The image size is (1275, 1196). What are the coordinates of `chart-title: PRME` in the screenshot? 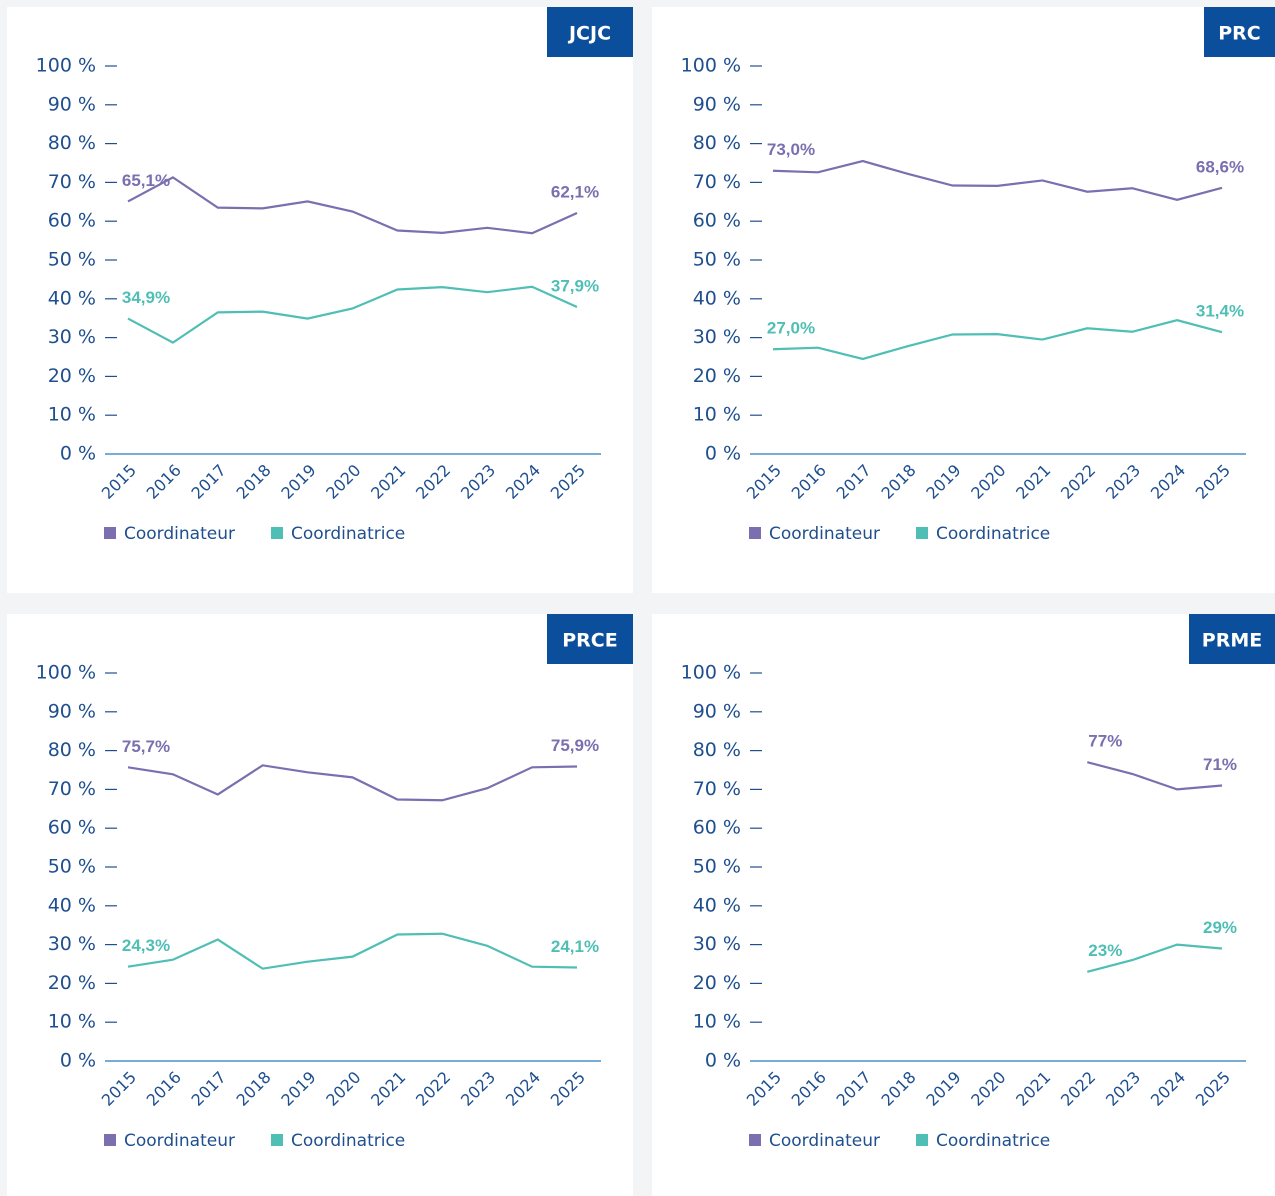 It's located at (1232, 641).